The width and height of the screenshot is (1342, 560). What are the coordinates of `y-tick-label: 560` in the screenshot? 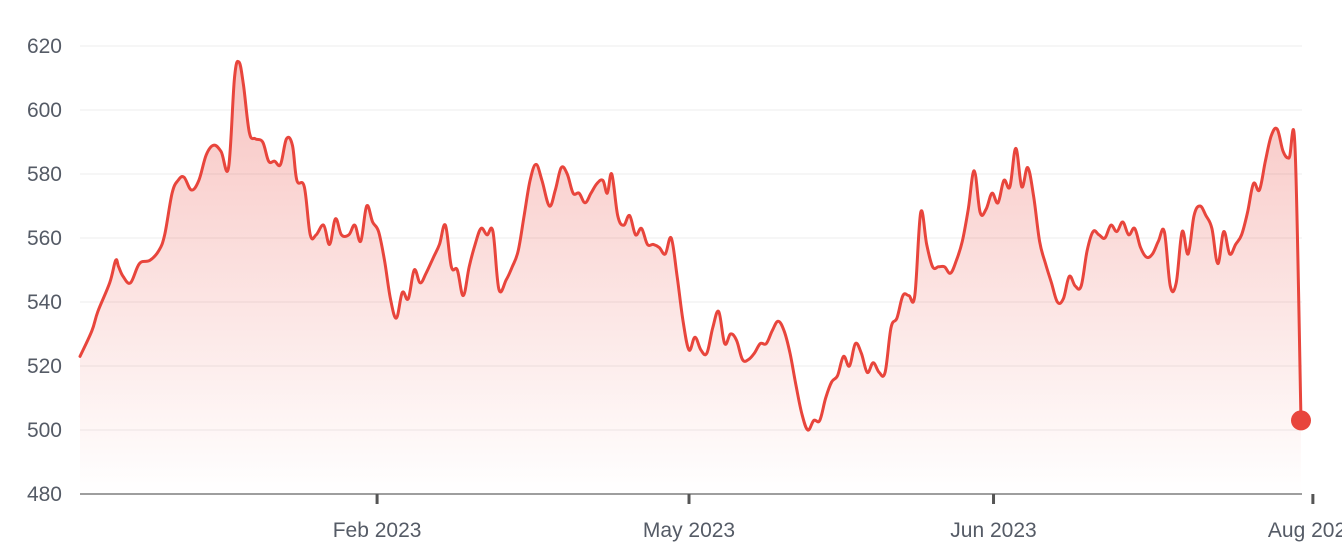 It's located at (44, 238).